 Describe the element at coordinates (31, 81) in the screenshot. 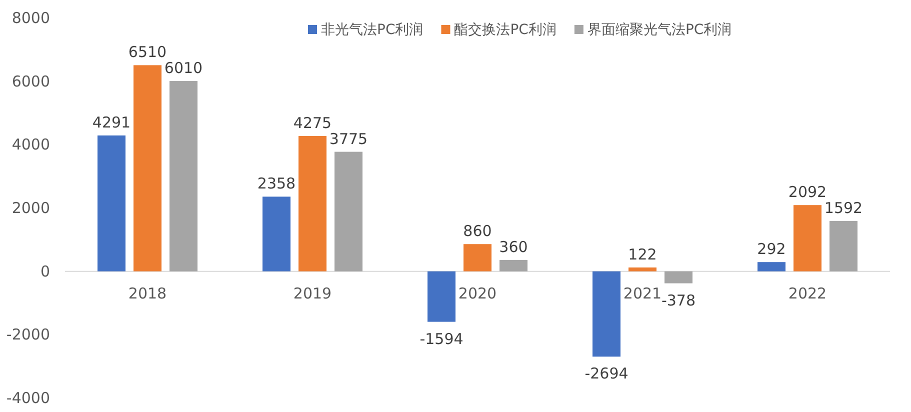

I see `y-tick-label: 6000` at that location.